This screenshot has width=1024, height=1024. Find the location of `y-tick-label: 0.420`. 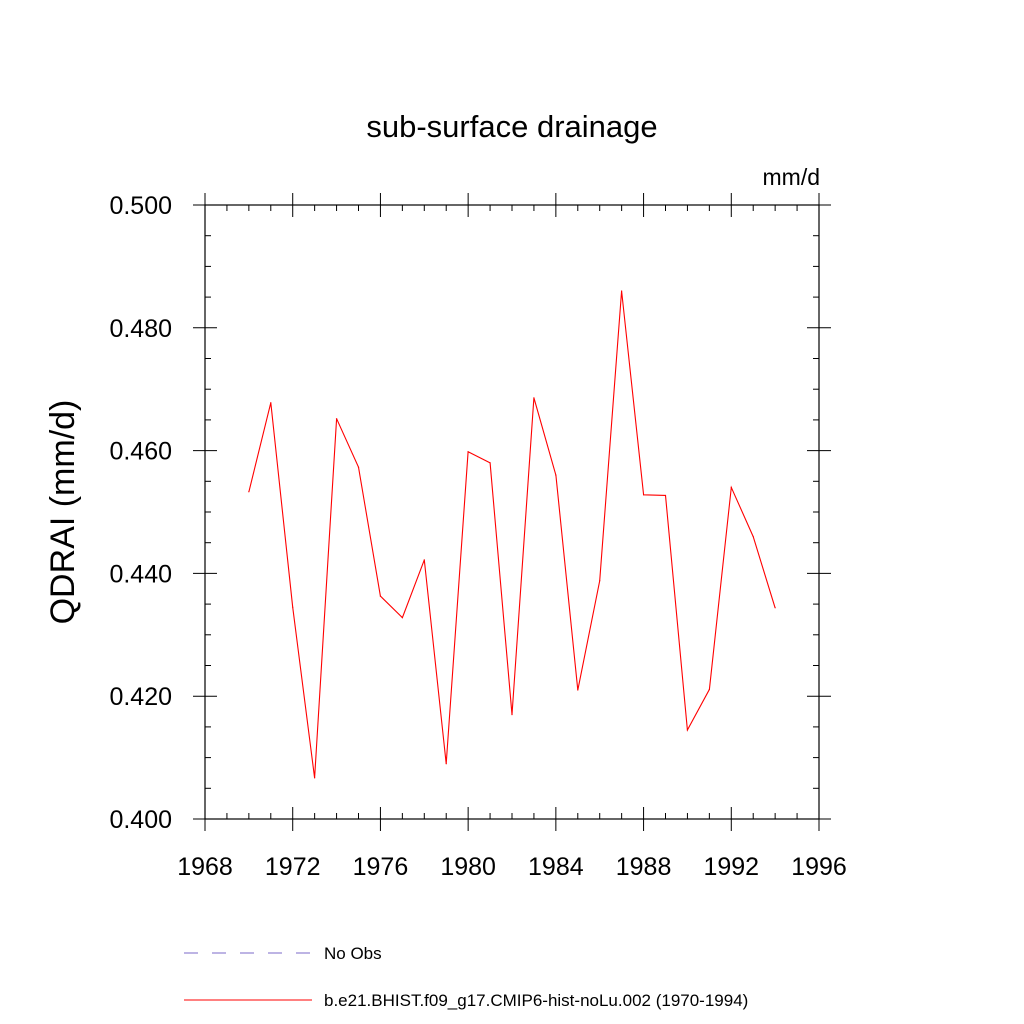

y-tick-label: 0.420 is located at coordinates (140, 697).